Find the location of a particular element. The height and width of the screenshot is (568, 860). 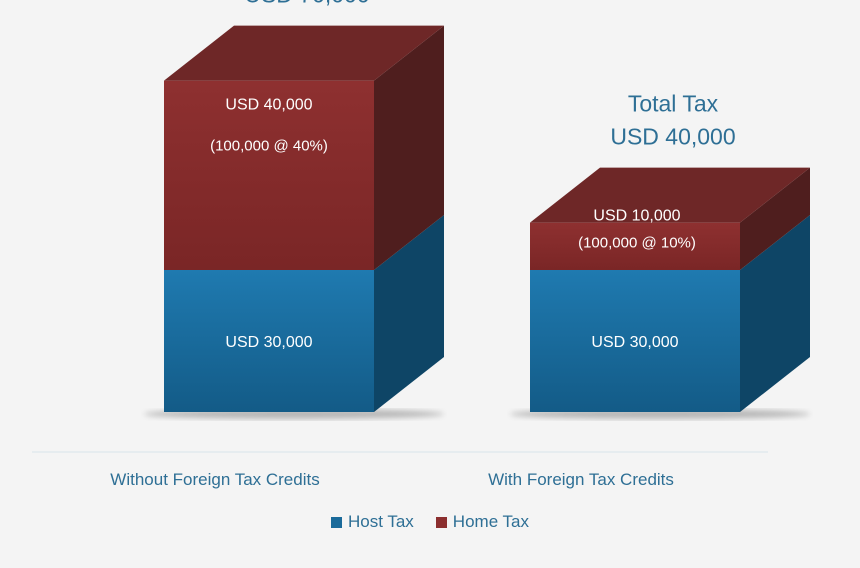

legend-item-host-tax: Host Tax is located at coordinates (372, 522).